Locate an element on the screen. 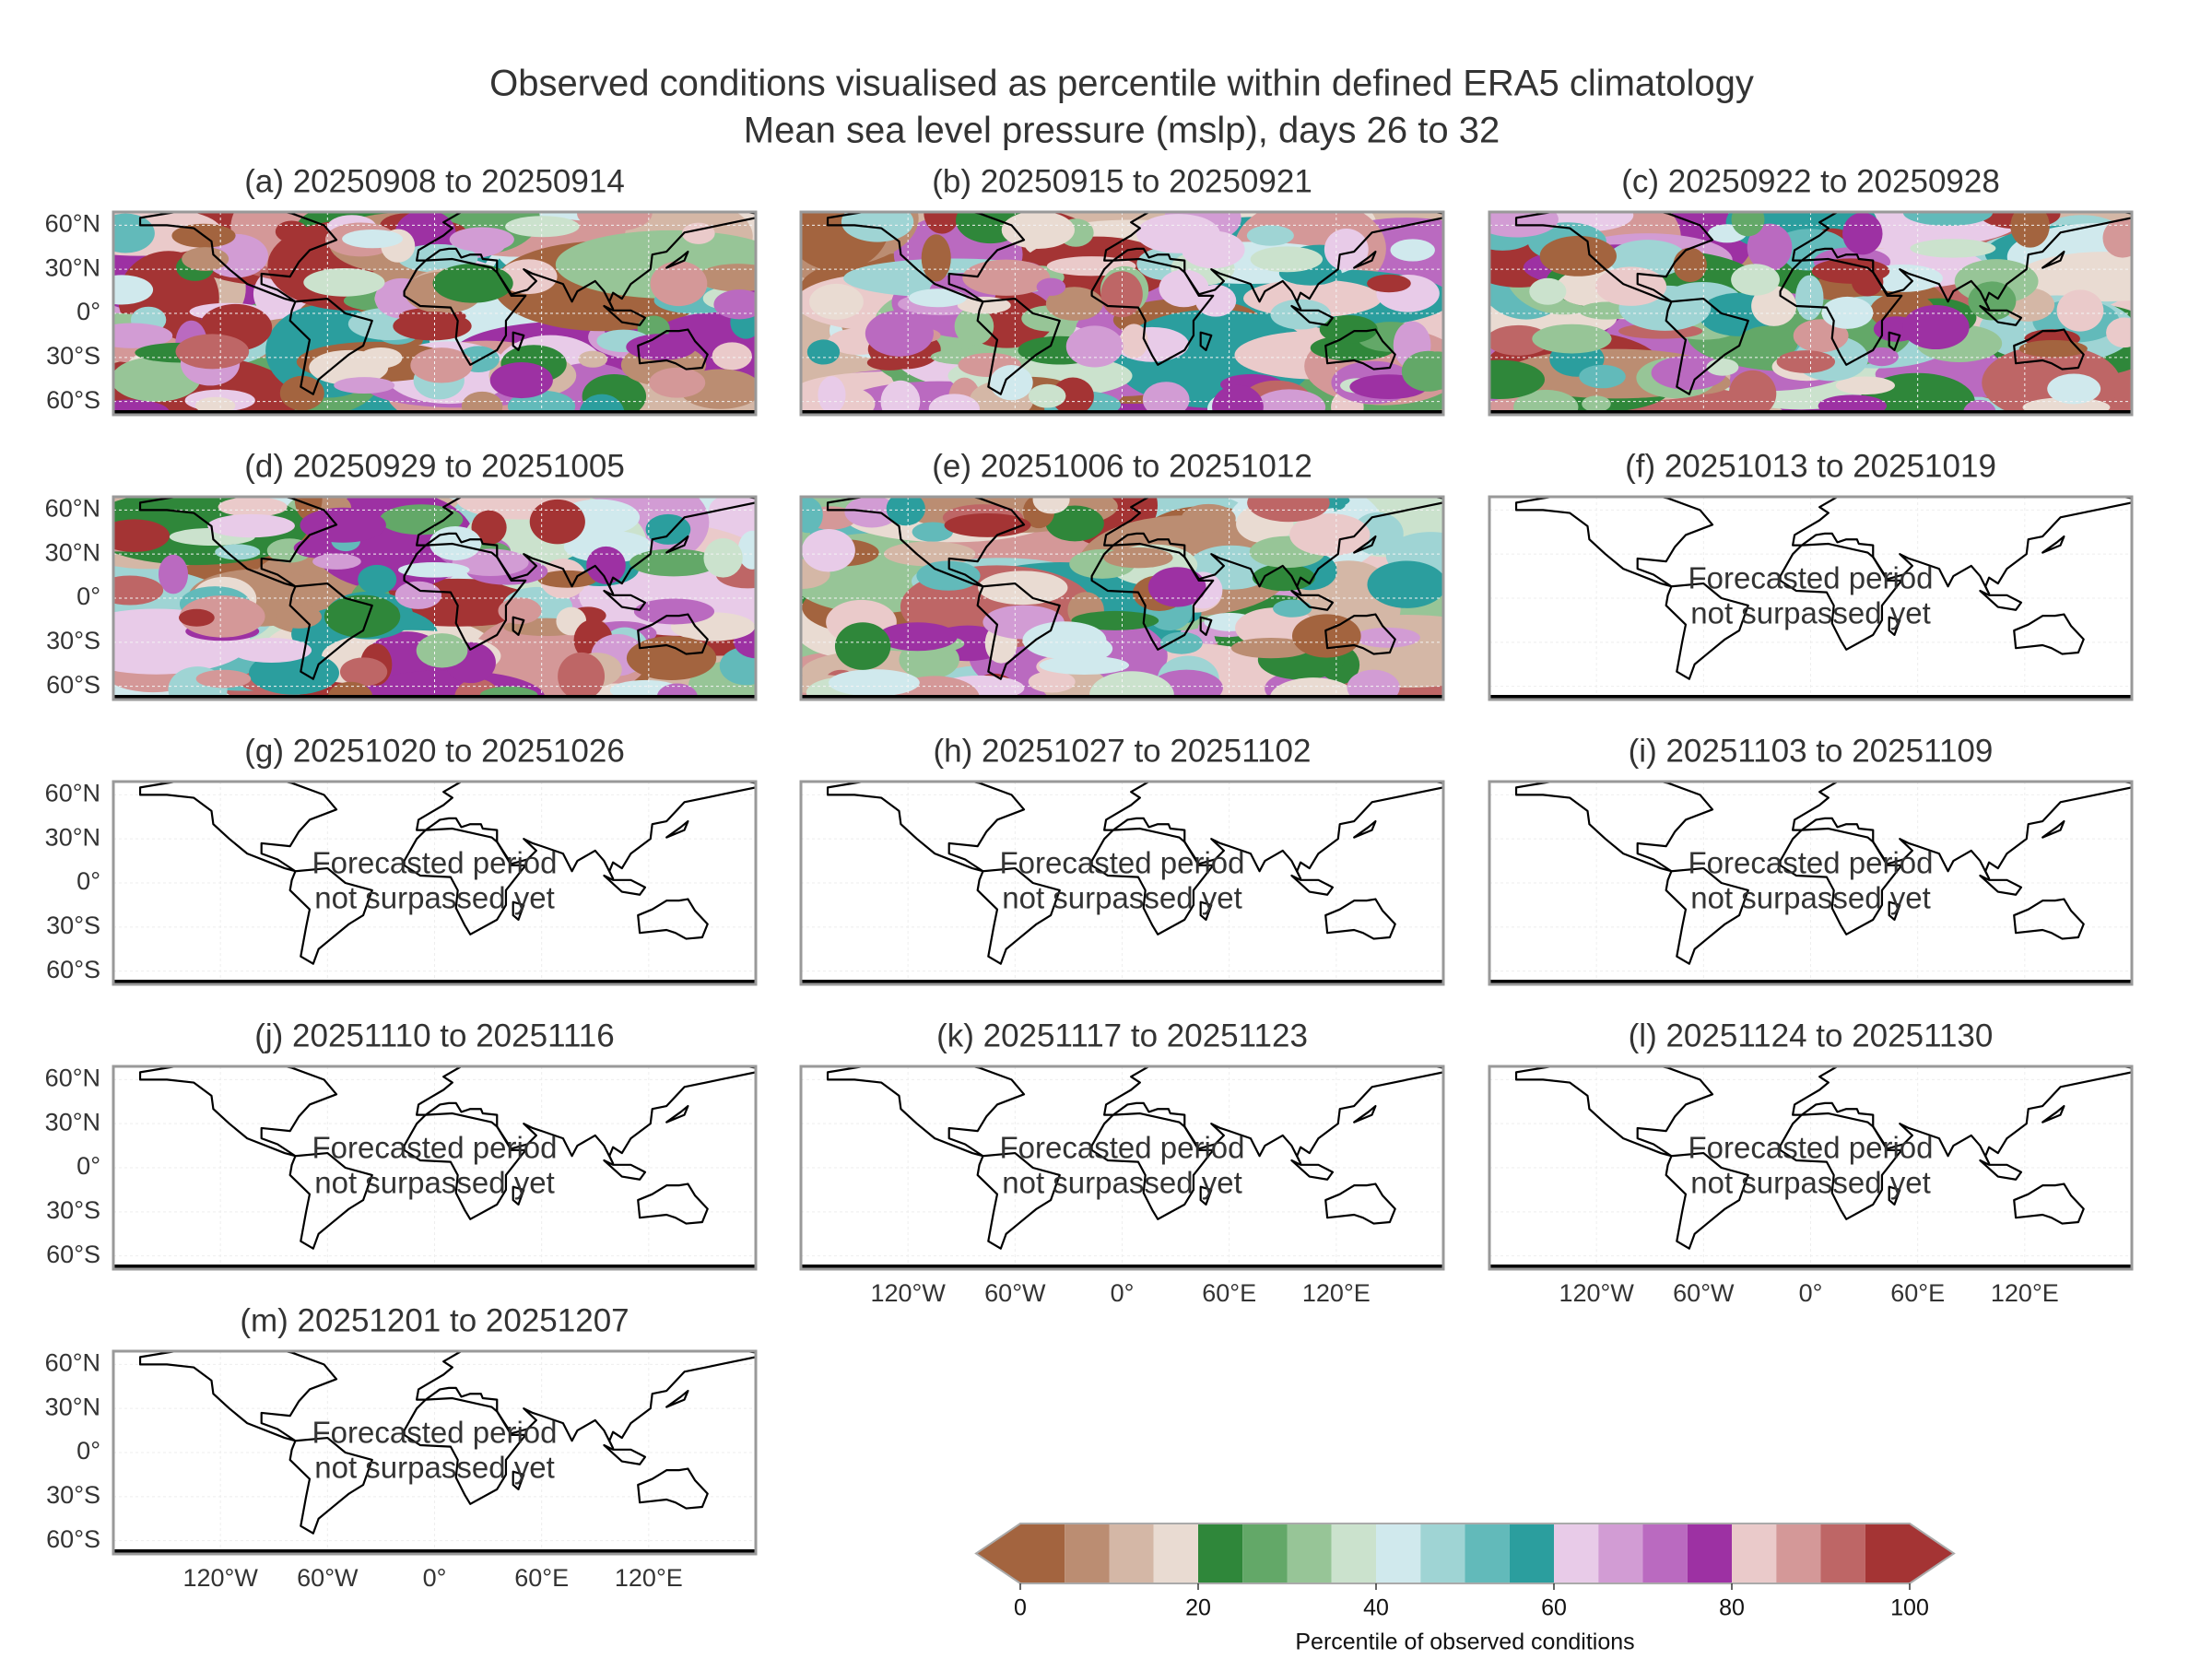 Image resolution: width=2212 pixels, height=1659 pixels. lat-tick-label: 0° is located at coordinates (88, 1166).